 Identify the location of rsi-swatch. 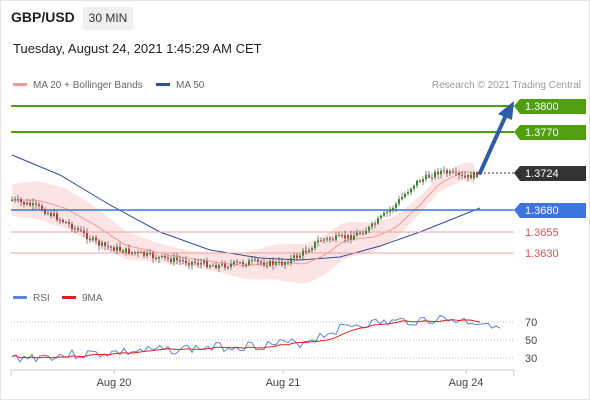
(20, 297).